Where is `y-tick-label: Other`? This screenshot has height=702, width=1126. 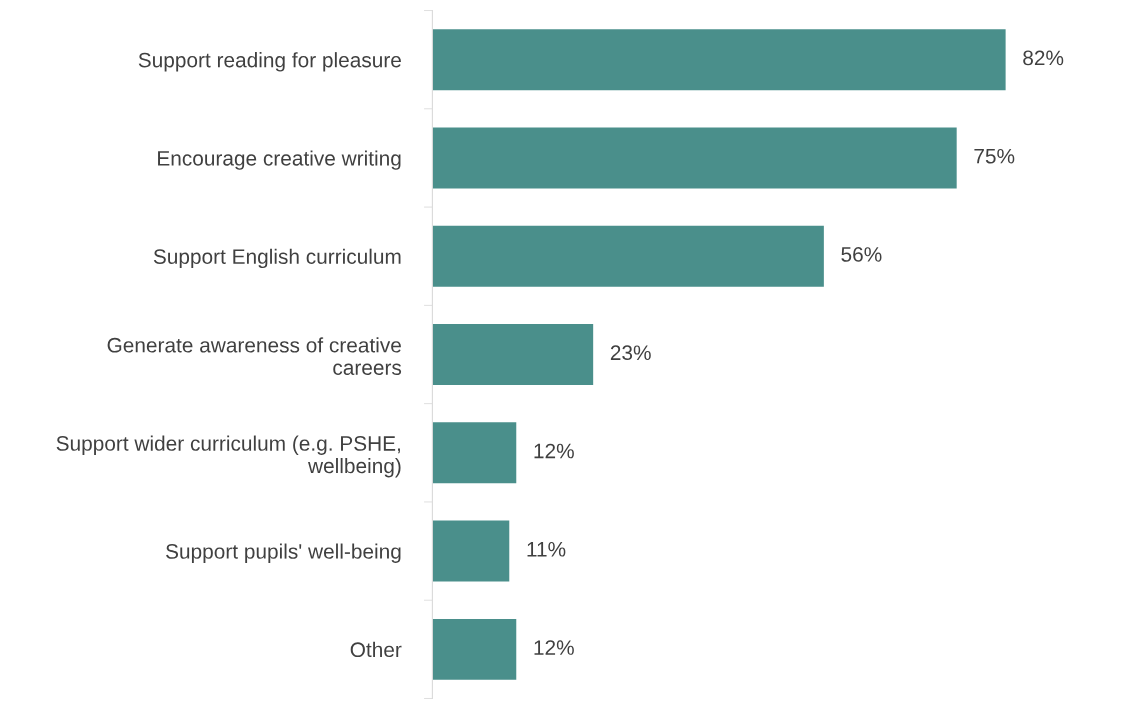 y-tick-label: Other is located at coordinates (376, 649).